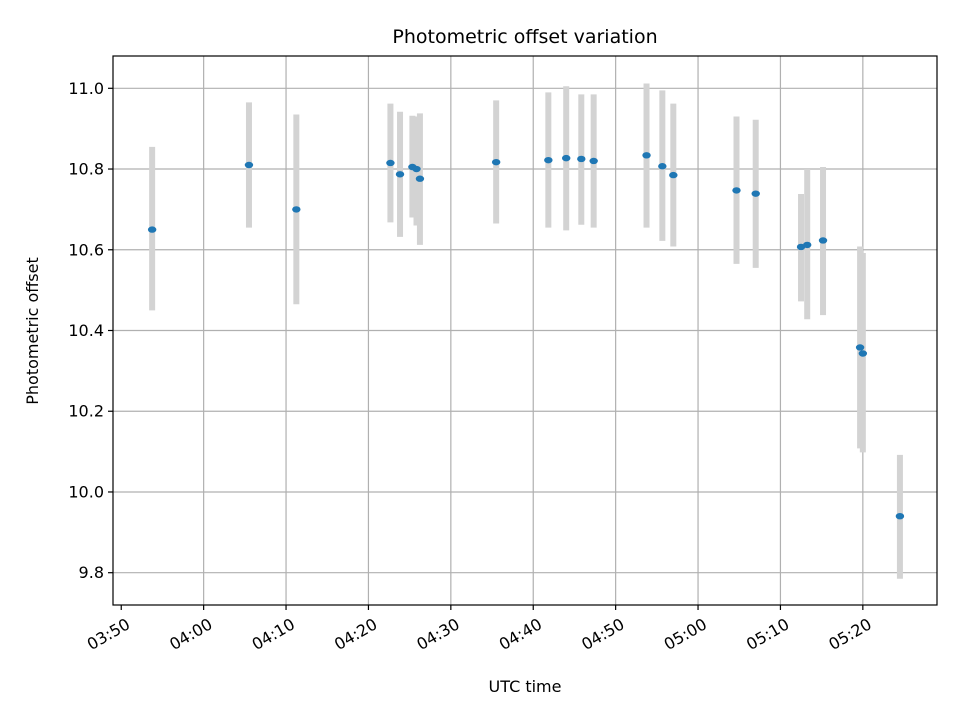 The width and height of the screenshot is (960, 724). What do you see at coordinates (86, 169) in the screenshot?
I see `y-tick-label: 10.8` at bounding box center [86, 169].